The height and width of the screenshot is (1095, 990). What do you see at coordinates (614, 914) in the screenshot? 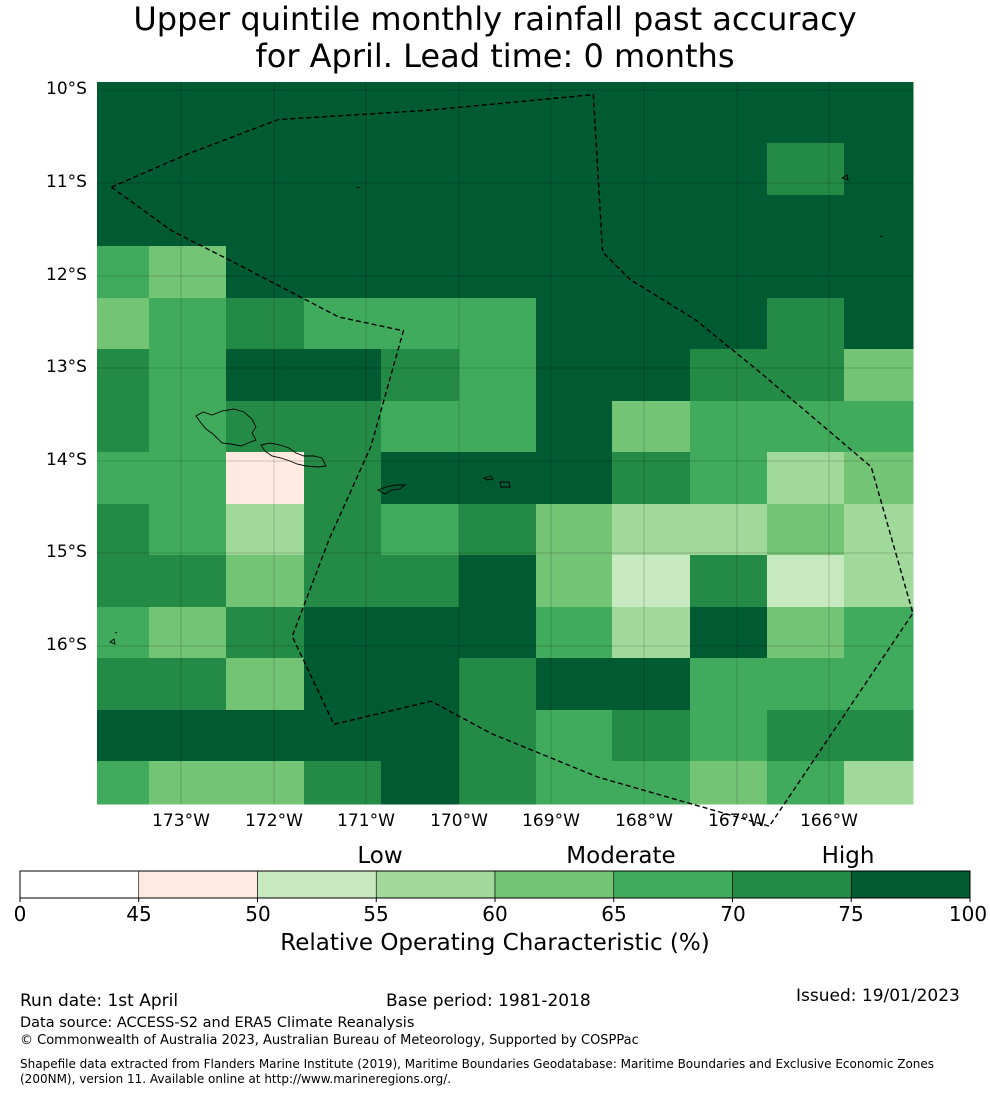
I see `colorbar-tick-65: 65` at bounding box center [614, 914].